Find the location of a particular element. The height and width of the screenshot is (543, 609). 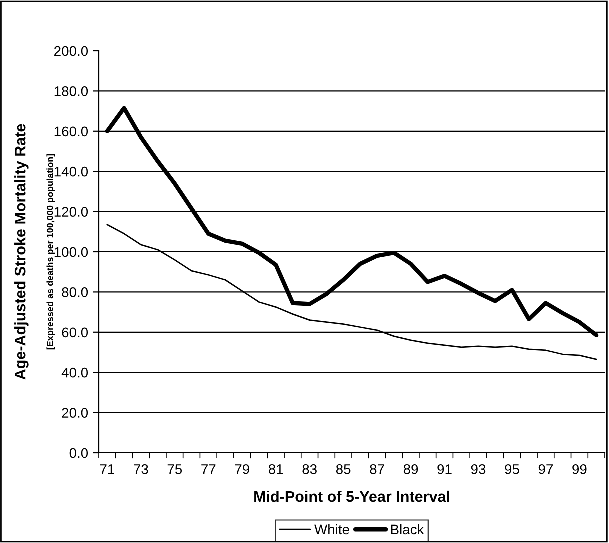

legend-label: White is located at coordinates (332, 529).